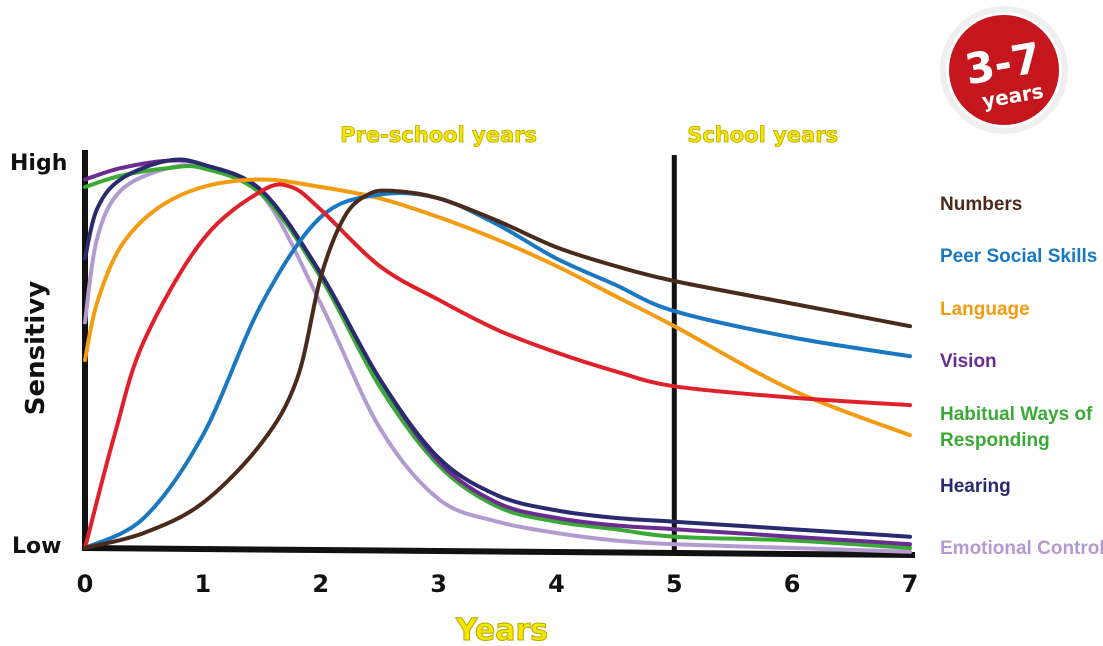 This screenshot has width=1103, height=646. I want to click on y-tick-high: High, so click(38, 163).